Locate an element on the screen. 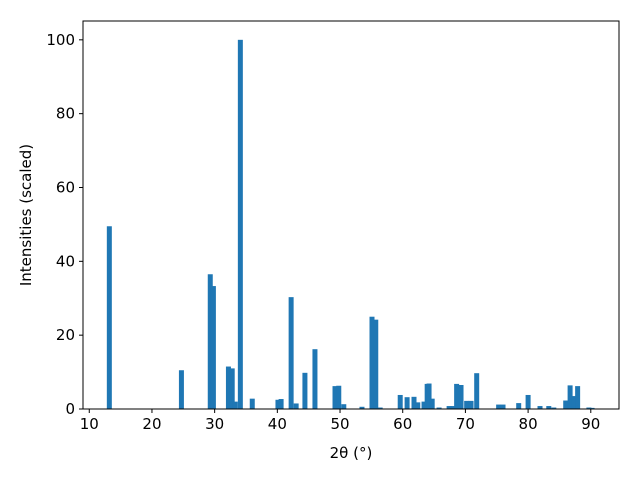 The height and width of the screenshot is (480, 640). y-tick-label: 100 is located at coordinates (60, 40).